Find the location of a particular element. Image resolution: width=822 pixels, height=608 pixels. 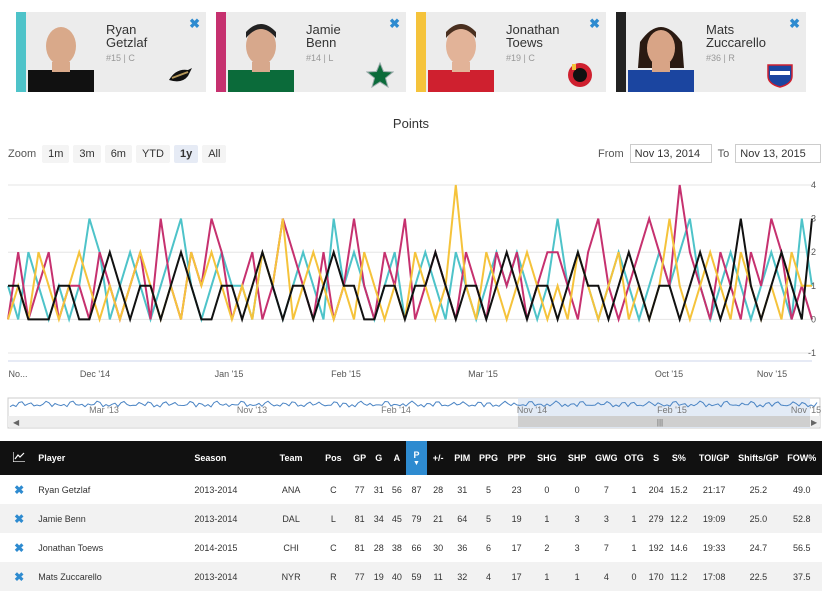

col-gwg: GWG is located at coordinates (606, 458).